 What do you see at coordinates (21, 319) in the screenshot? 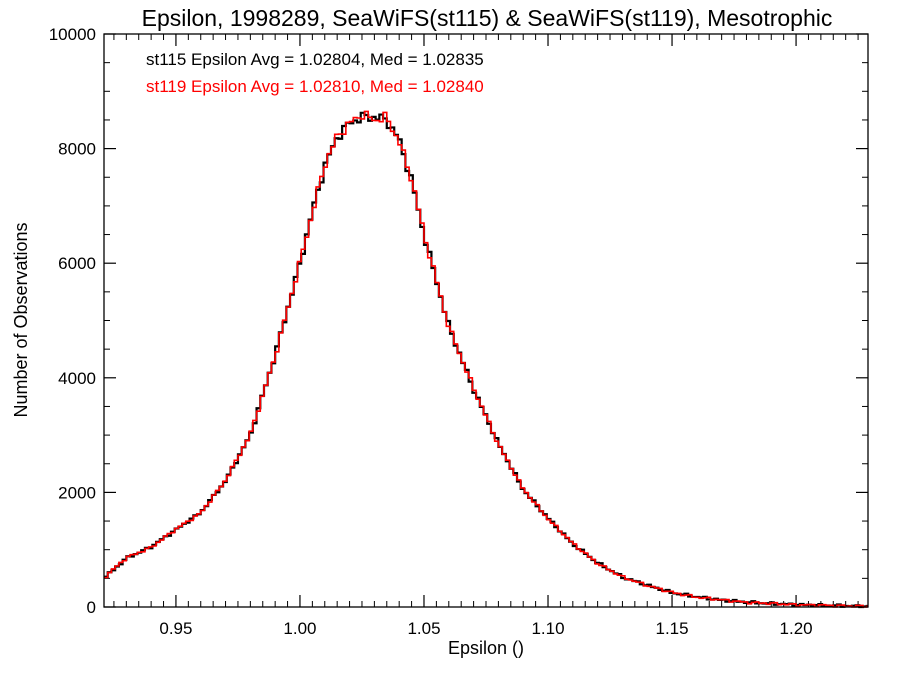
I see `y-axis-title: Number of Observations` at bounding box center [21, 319].